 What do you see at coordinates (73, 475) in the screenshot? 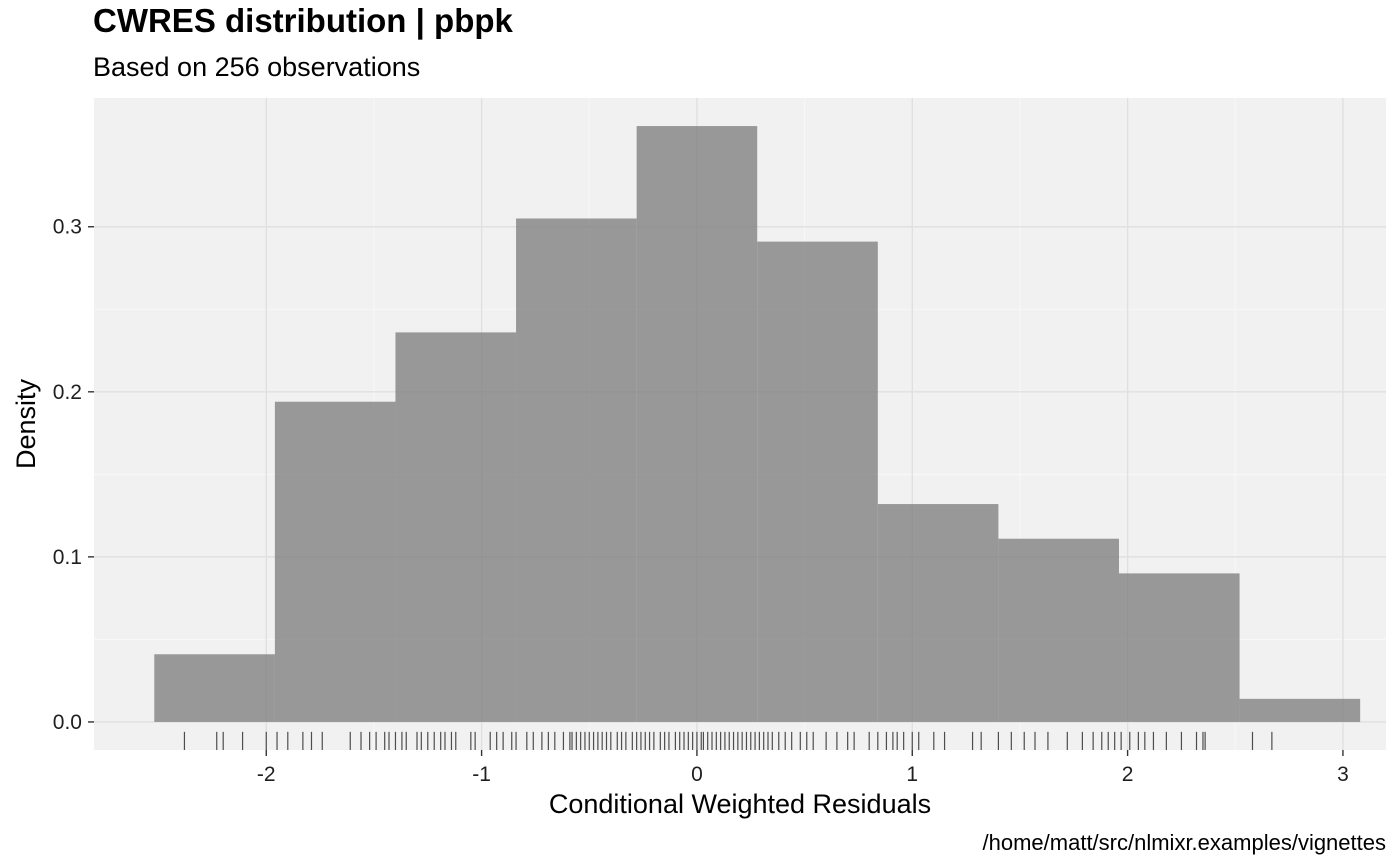
I see `y-axis: 0.0 0.1 0.2 0.3` at bounding box center [73, 475].